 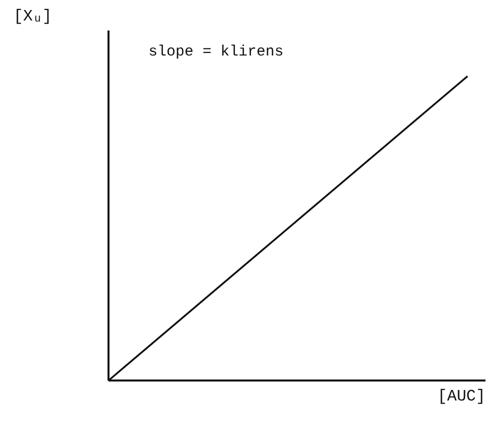 I want to click on x-axis-title: [AUC], so click(x=461, y=397).